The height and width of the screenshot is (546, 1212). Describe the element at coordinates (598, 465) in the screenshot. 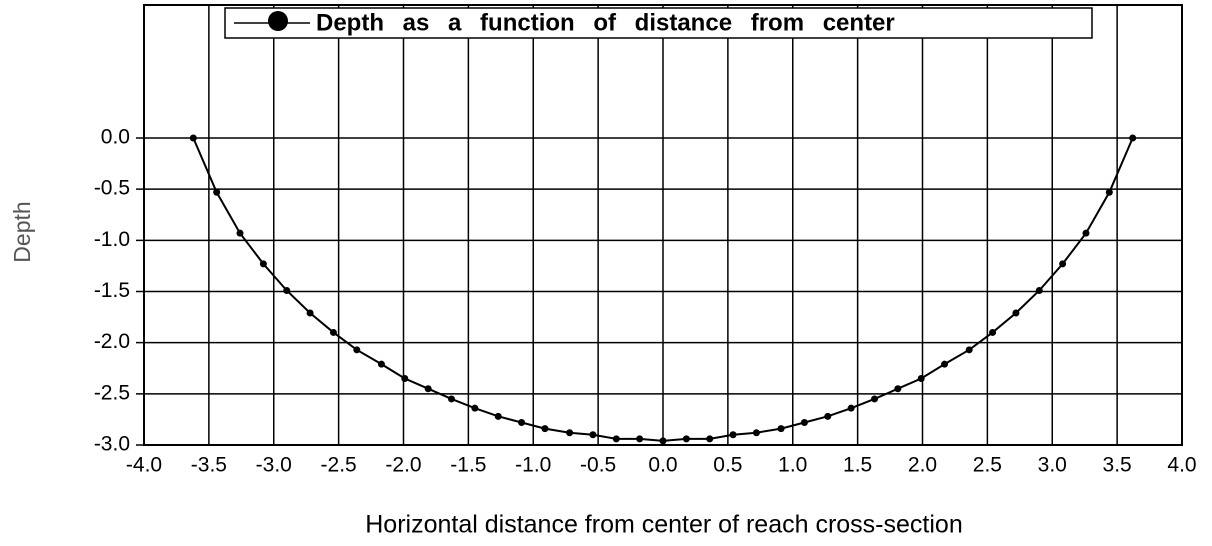

I see `x-tick-label: -0.5` at that location.